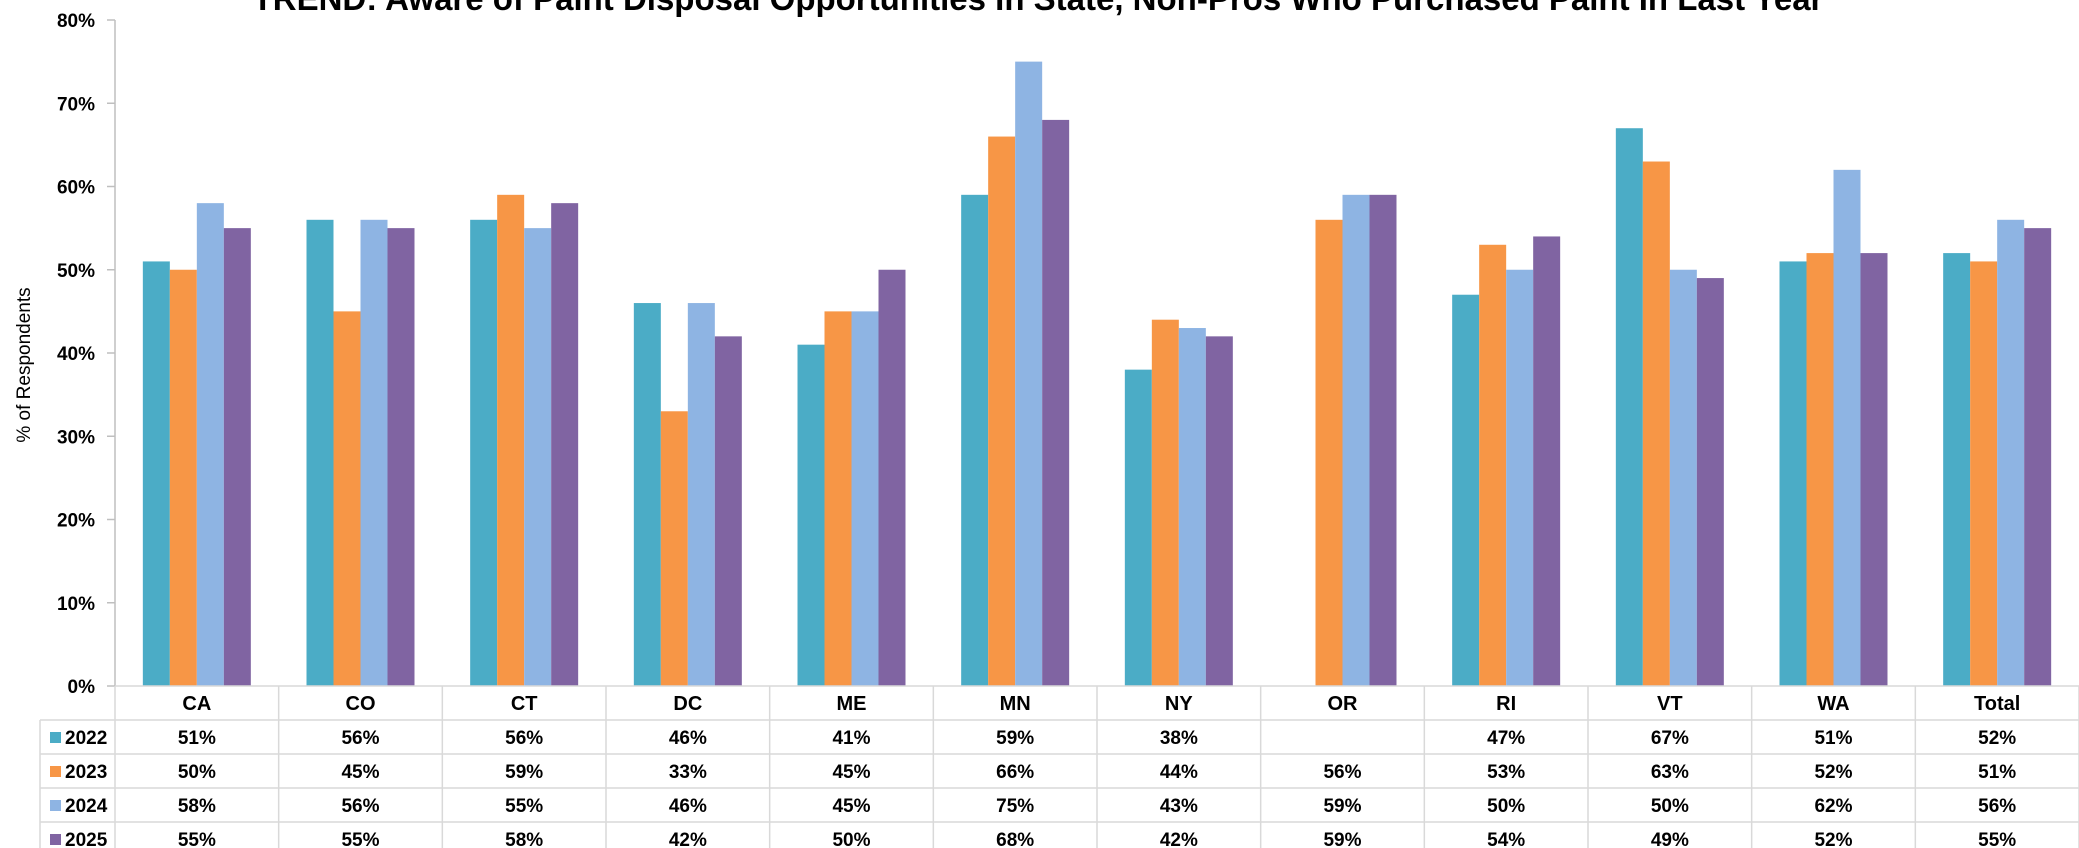 This screenshot has width=2079, height=848. I want to click on bar-ri-2023, so click(1493, 465).